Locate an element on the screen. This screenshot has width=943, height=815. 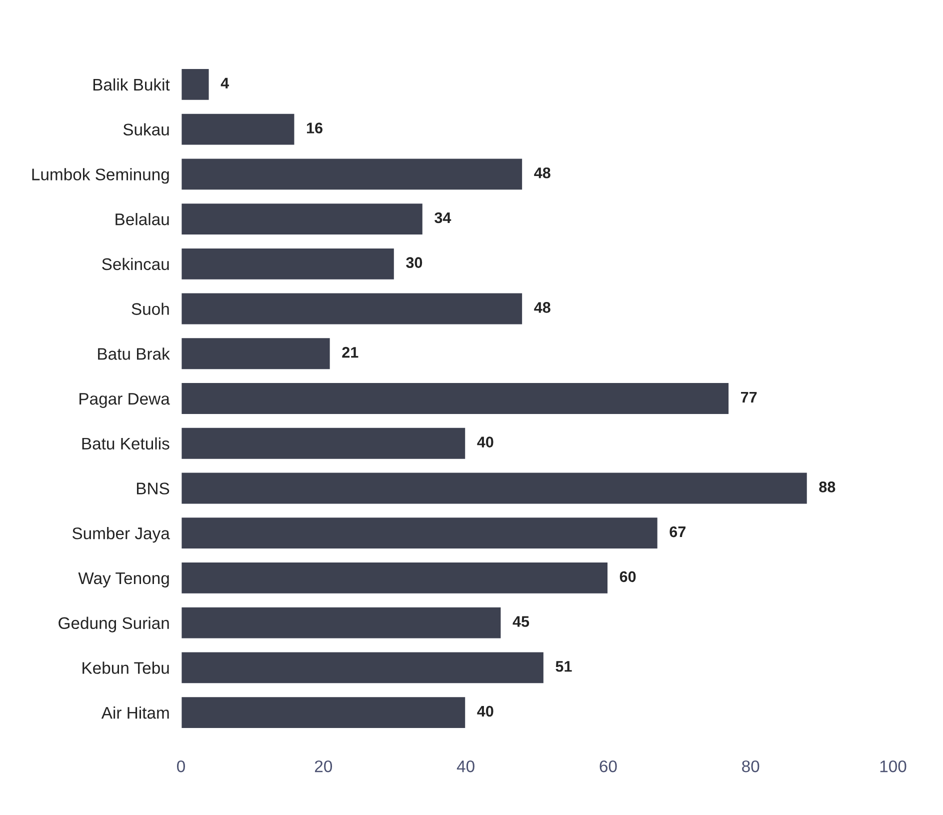
y-tick-label: Way Tenong is located at coordinates (123, 580).